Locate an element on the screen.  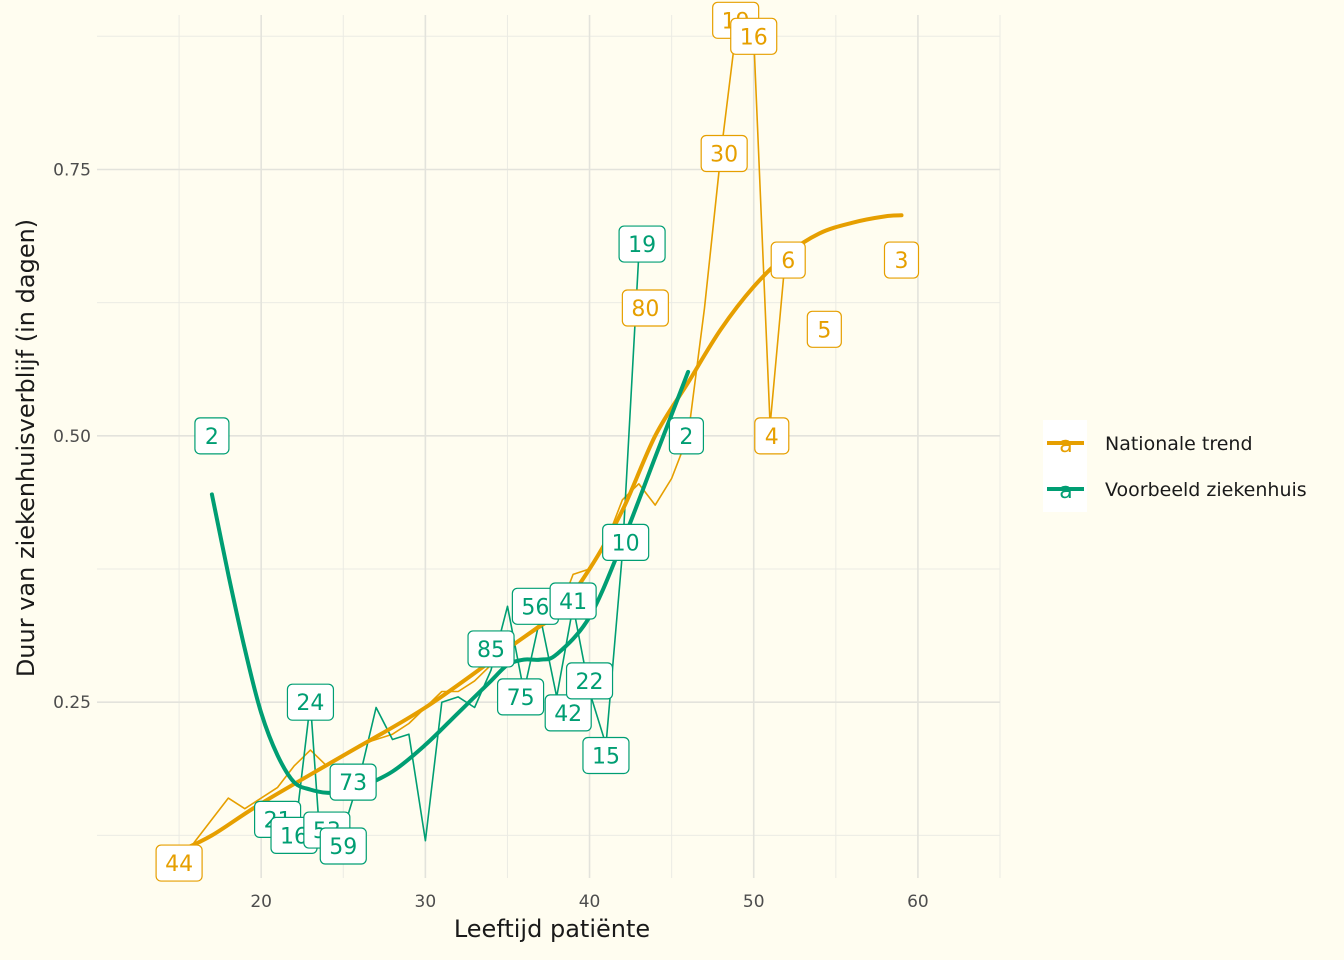
x-axis-ticks: 20 30 40 50 60 is located at coordinates (589, 902).